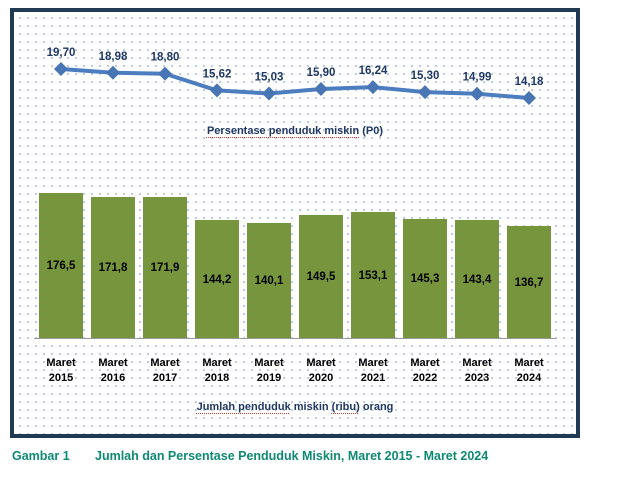 This screenshot has height=497, width=620. I want to click on line-chart-title-text: Persentase penduduk miskin, so click(283, 131).